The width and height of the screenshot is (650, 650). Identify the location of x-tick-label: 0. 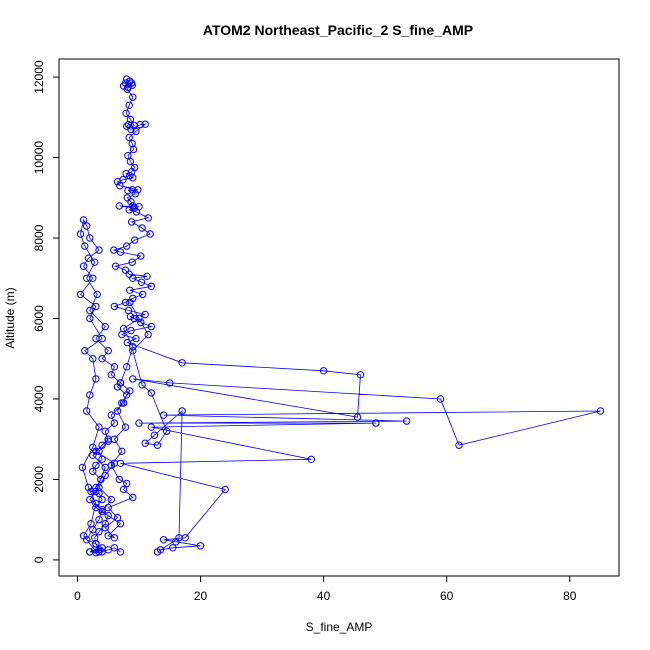
(77, 596).